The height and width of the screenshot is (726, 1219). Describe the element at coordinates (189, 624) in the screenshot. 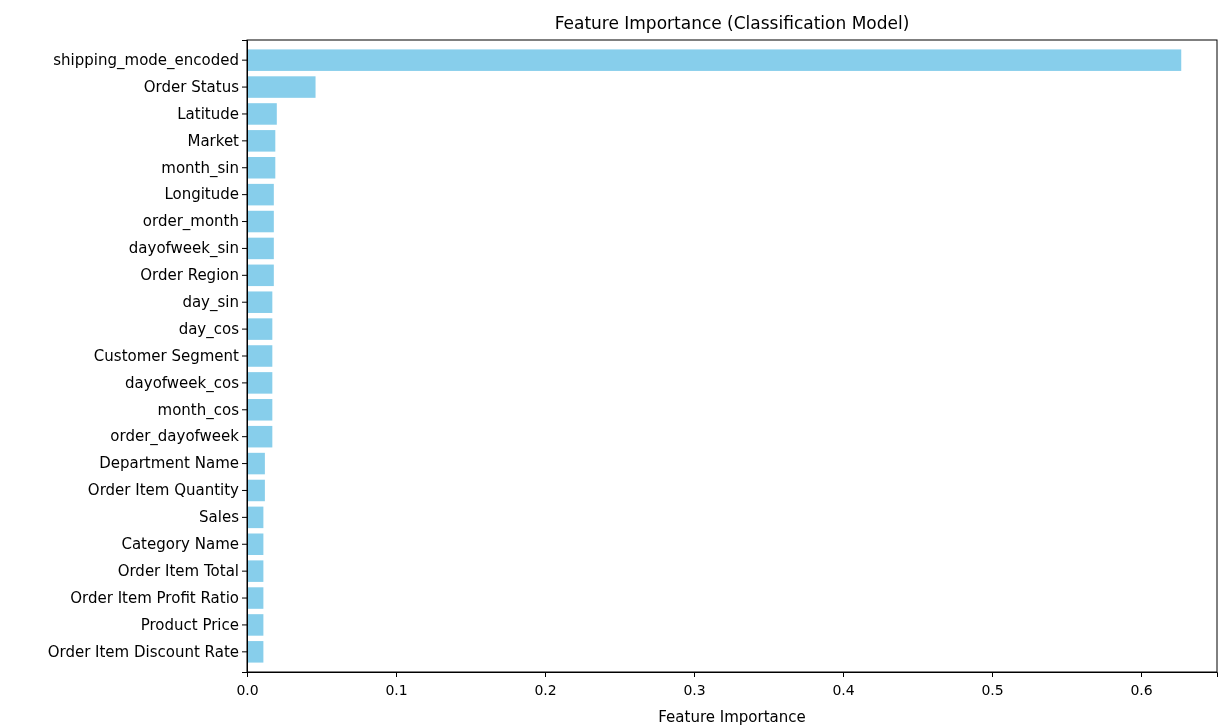

I see `y-tick-label: Product Price` at that location.